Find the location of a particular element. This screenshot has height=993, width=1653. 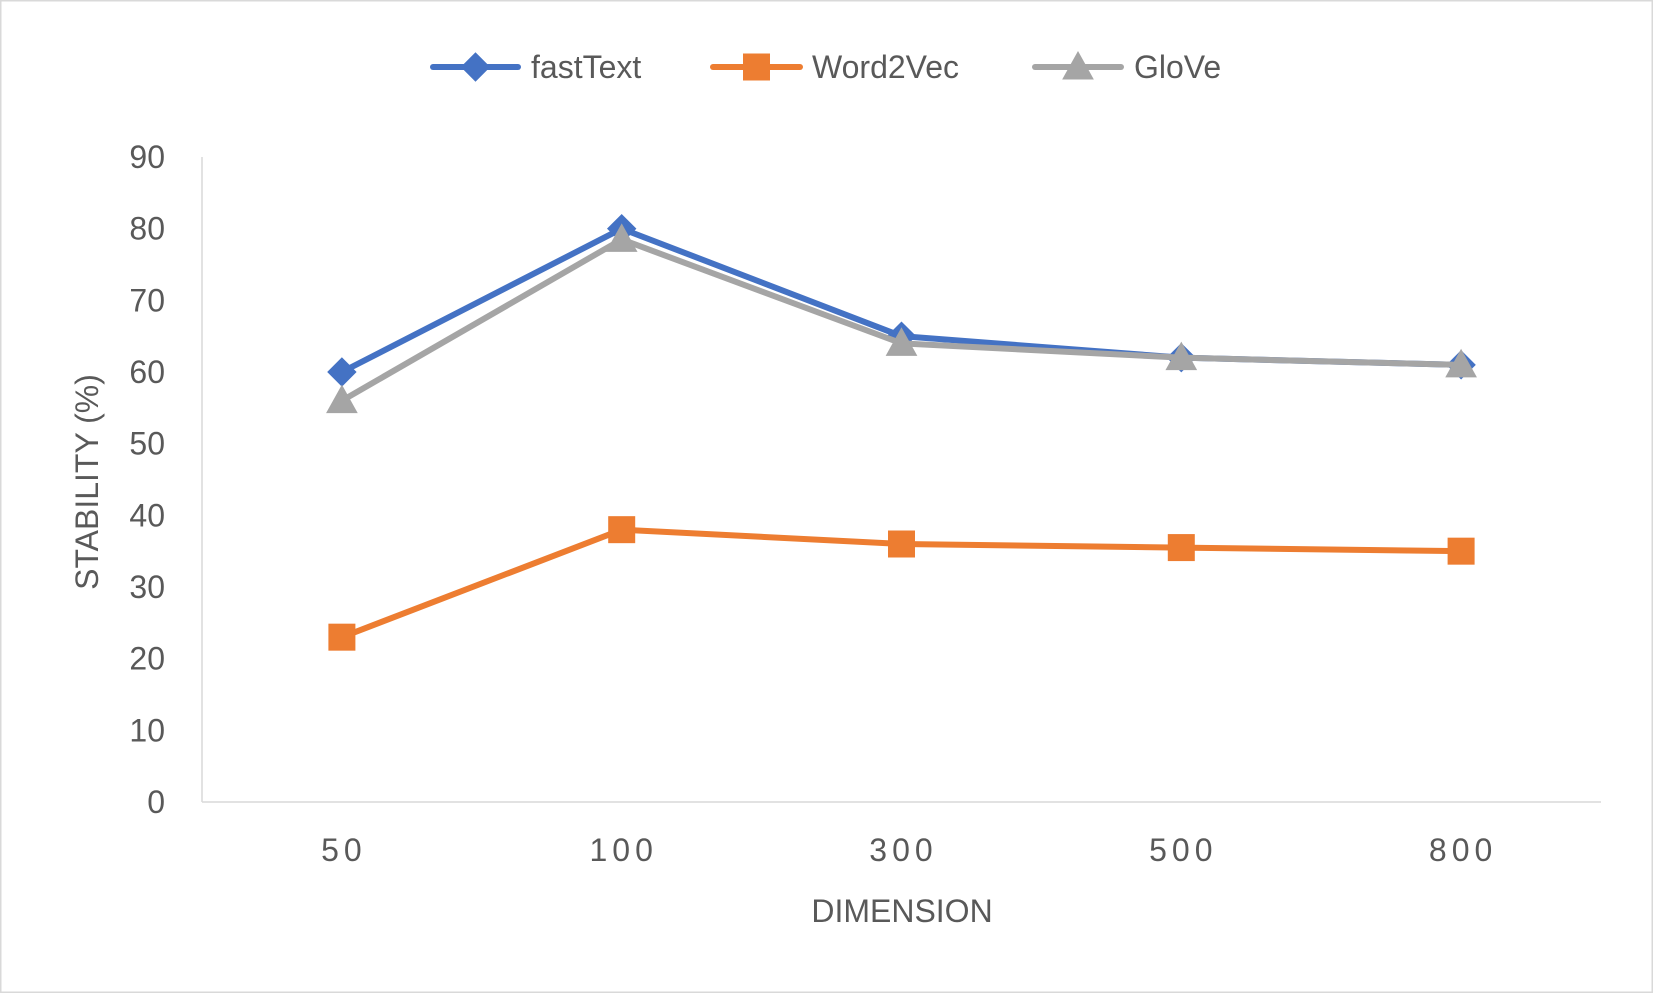

y-tick-label: 60 is located at coordinates (147, 372).